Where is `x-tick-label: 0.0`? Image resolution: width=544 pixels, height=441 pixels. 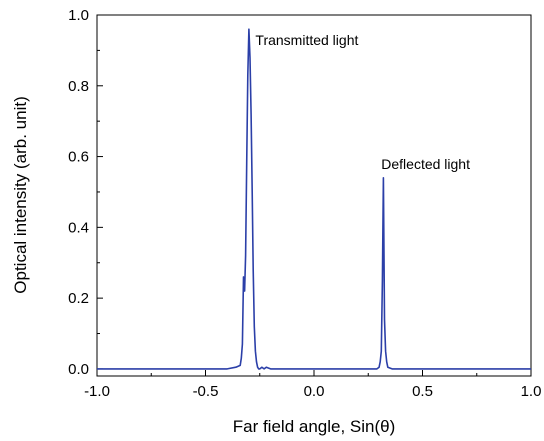
x-tick-label: 0.0 is located at coordinates (314, 391).